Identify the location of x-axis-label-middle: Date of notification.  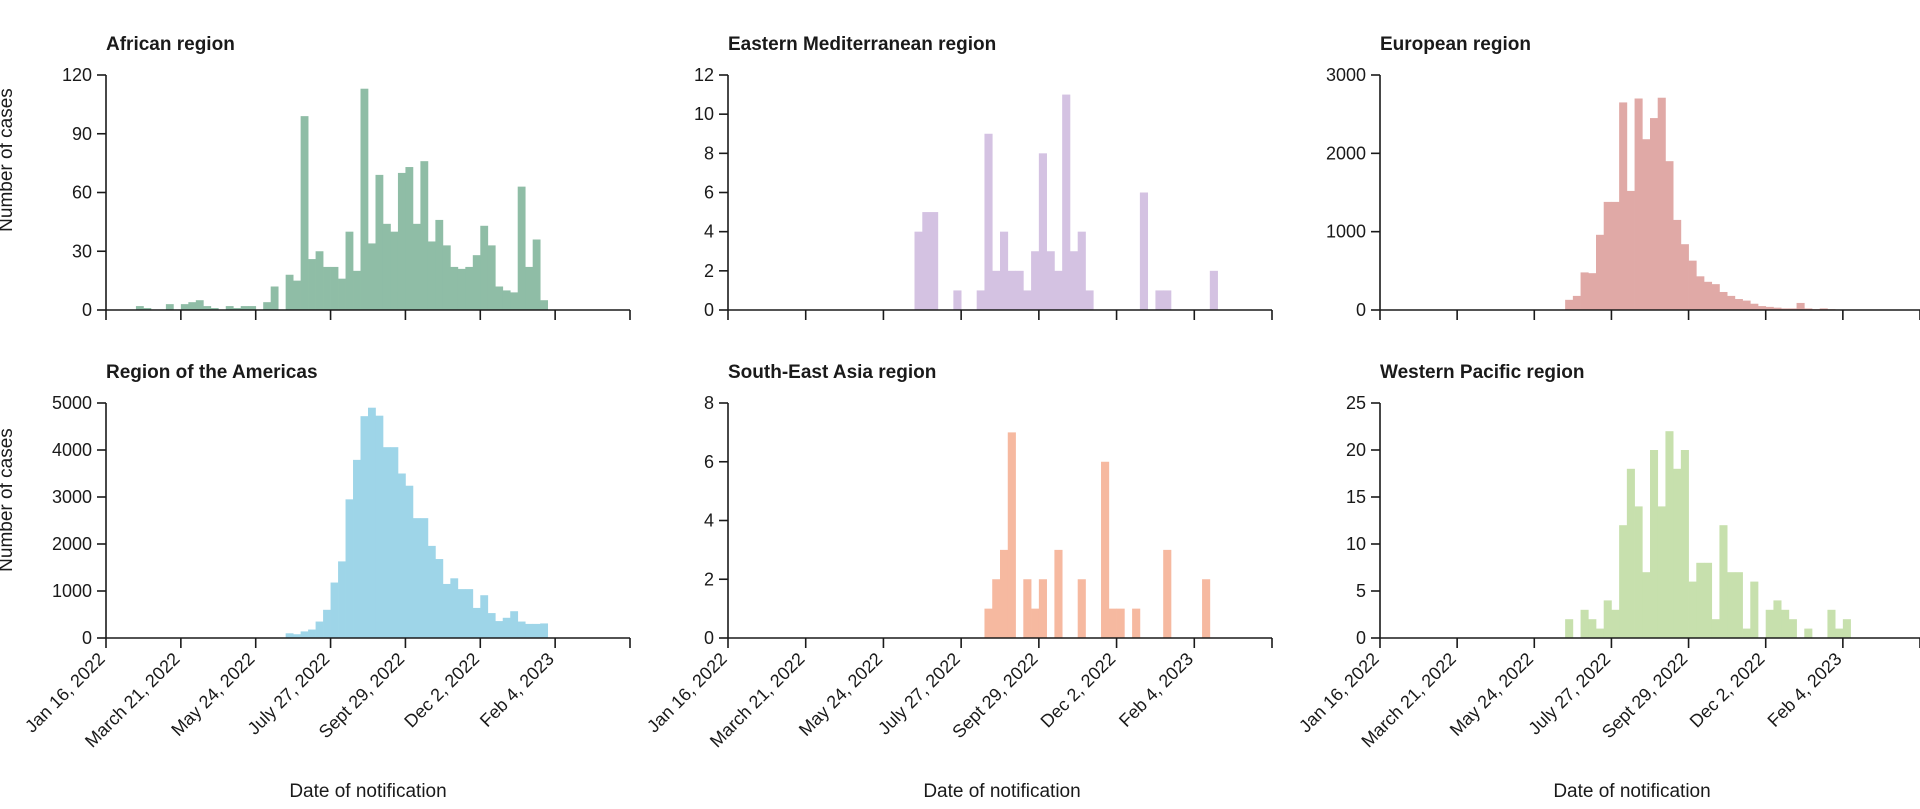
(1001, 791).